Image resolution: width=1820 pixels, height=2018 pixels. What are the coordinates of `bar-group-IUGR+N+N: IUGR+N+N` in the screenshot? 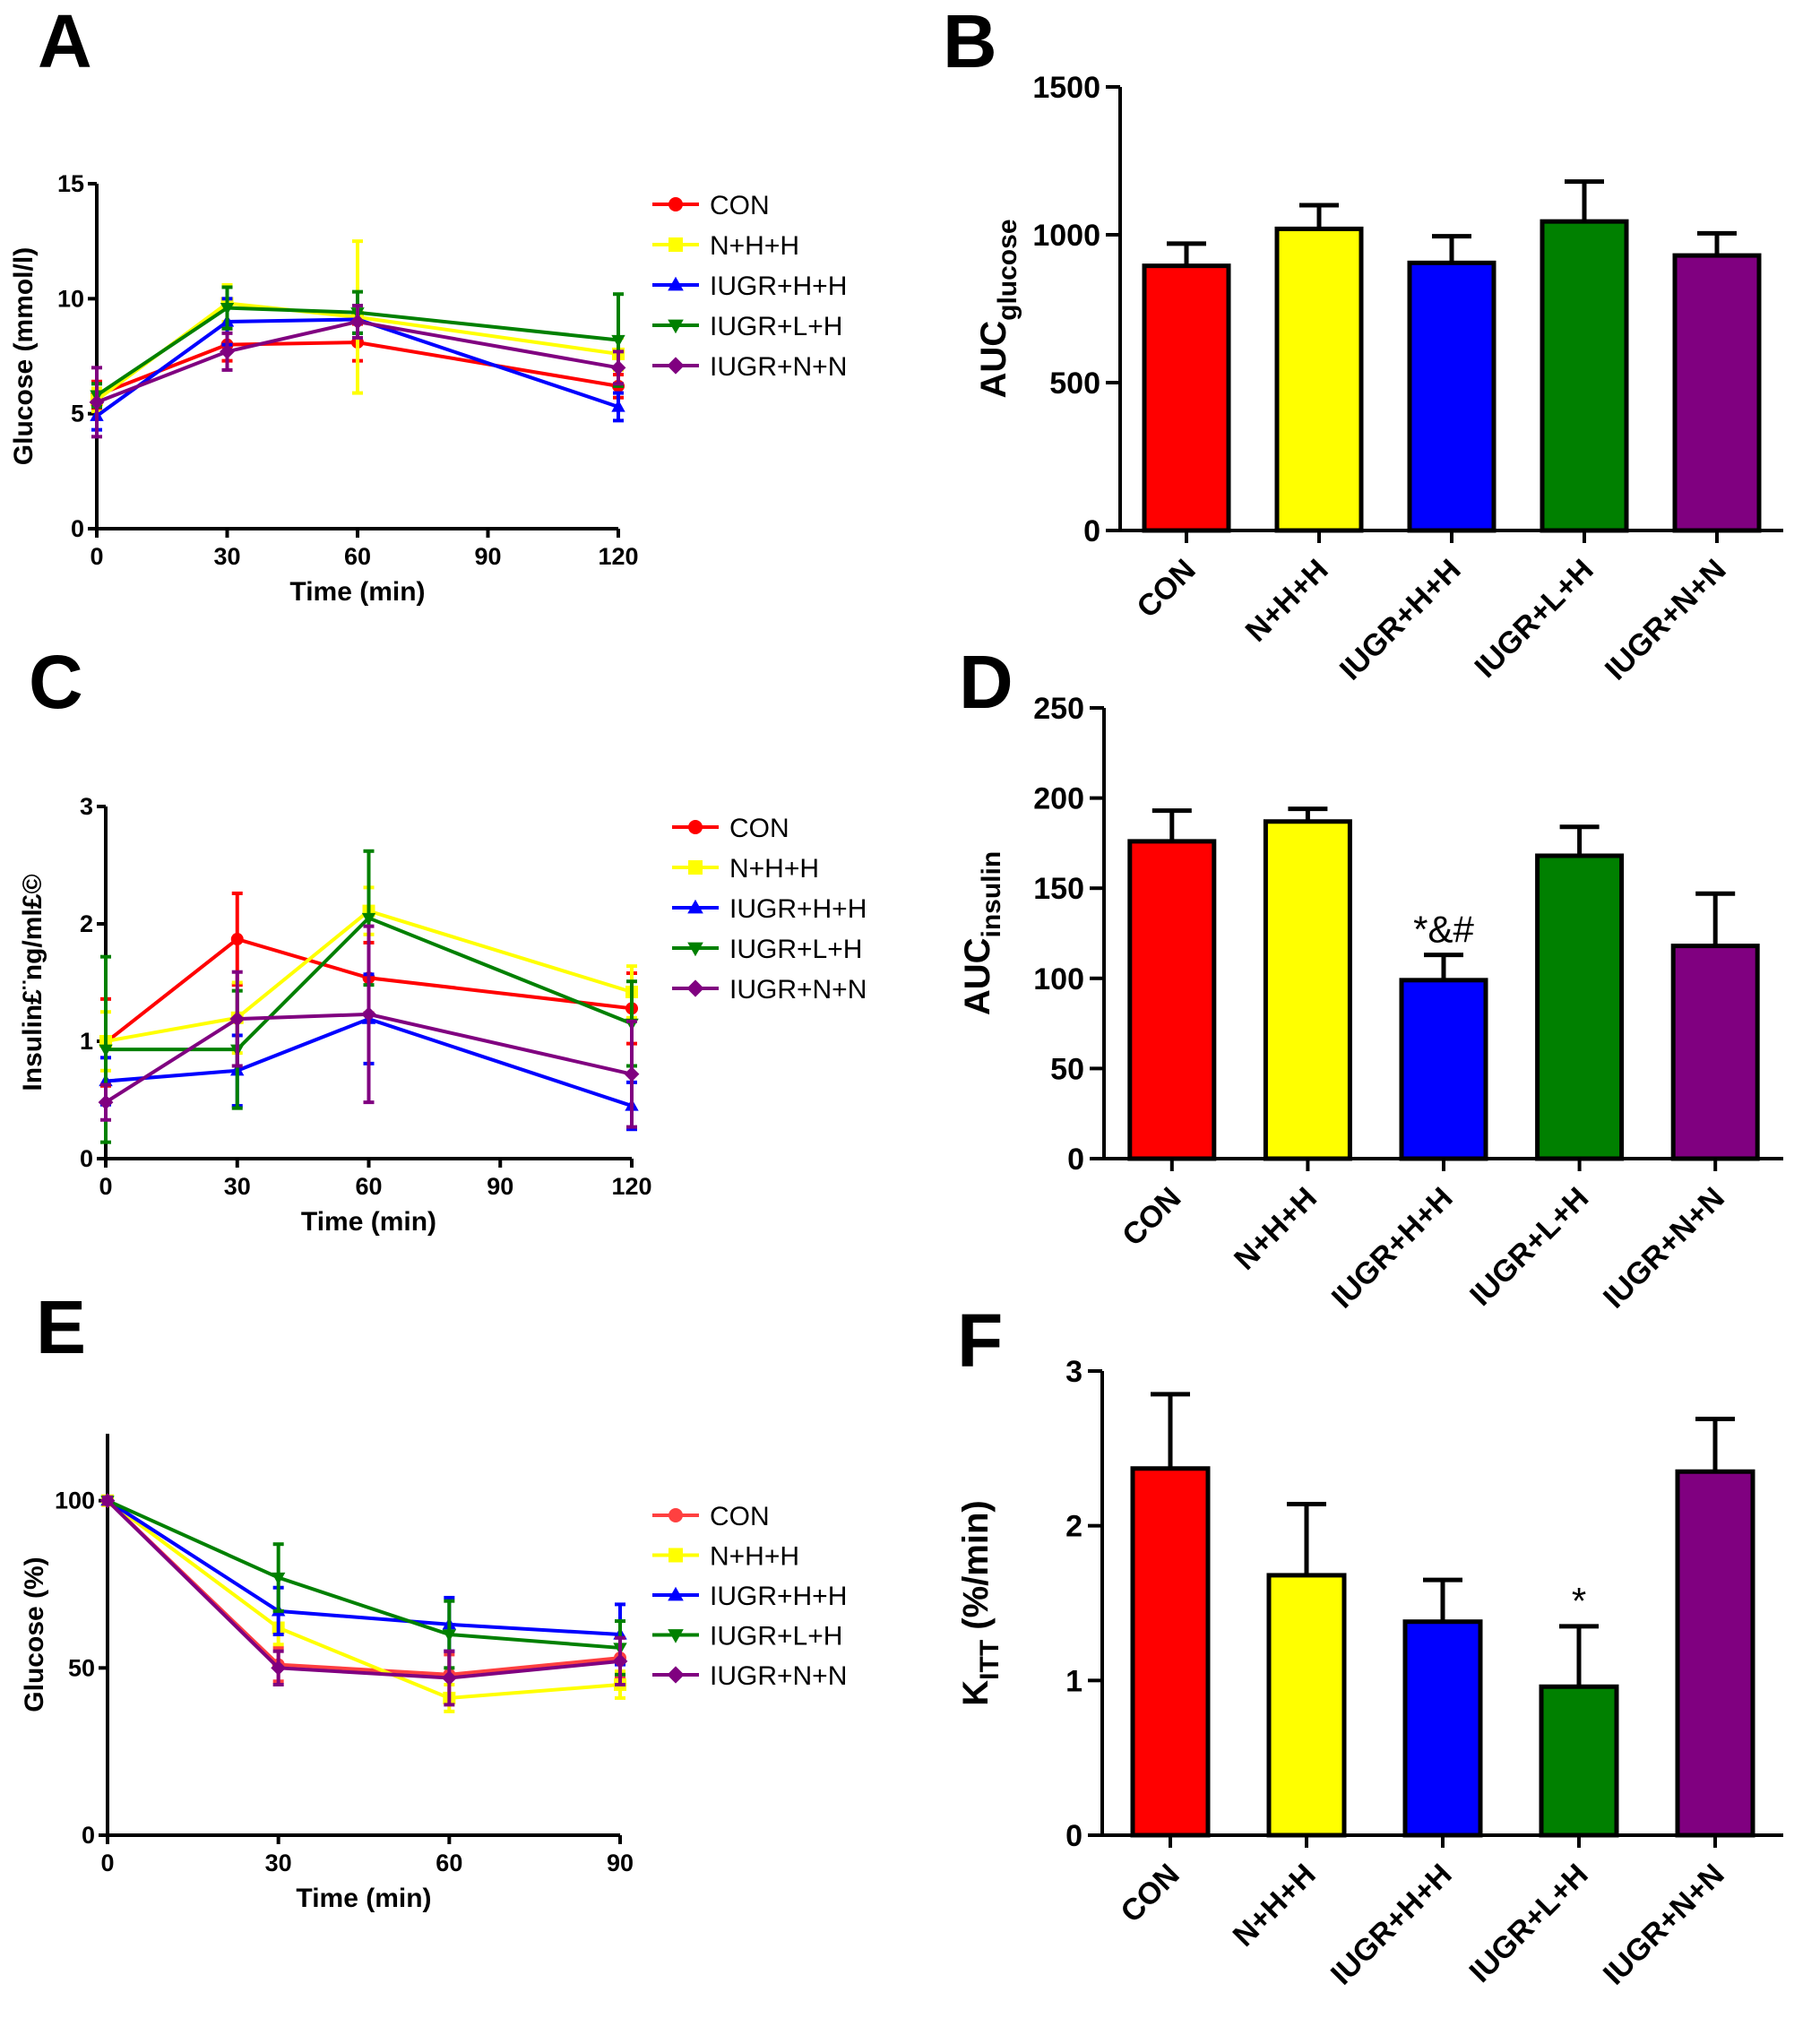 It's located at (1676, 1704).